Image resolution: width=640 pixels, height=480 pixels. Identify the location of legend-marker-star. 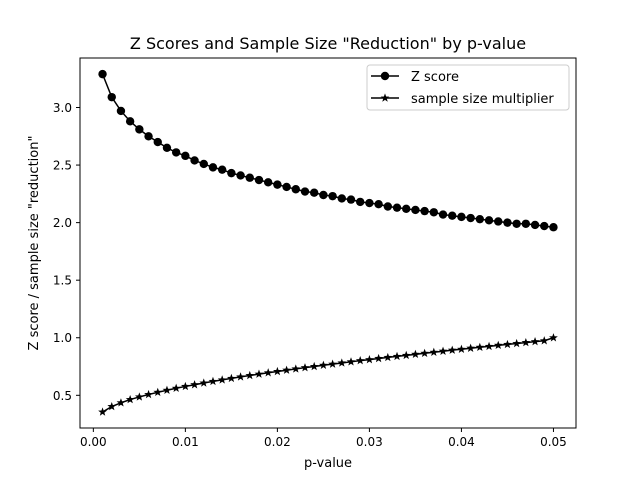
(385, 97).